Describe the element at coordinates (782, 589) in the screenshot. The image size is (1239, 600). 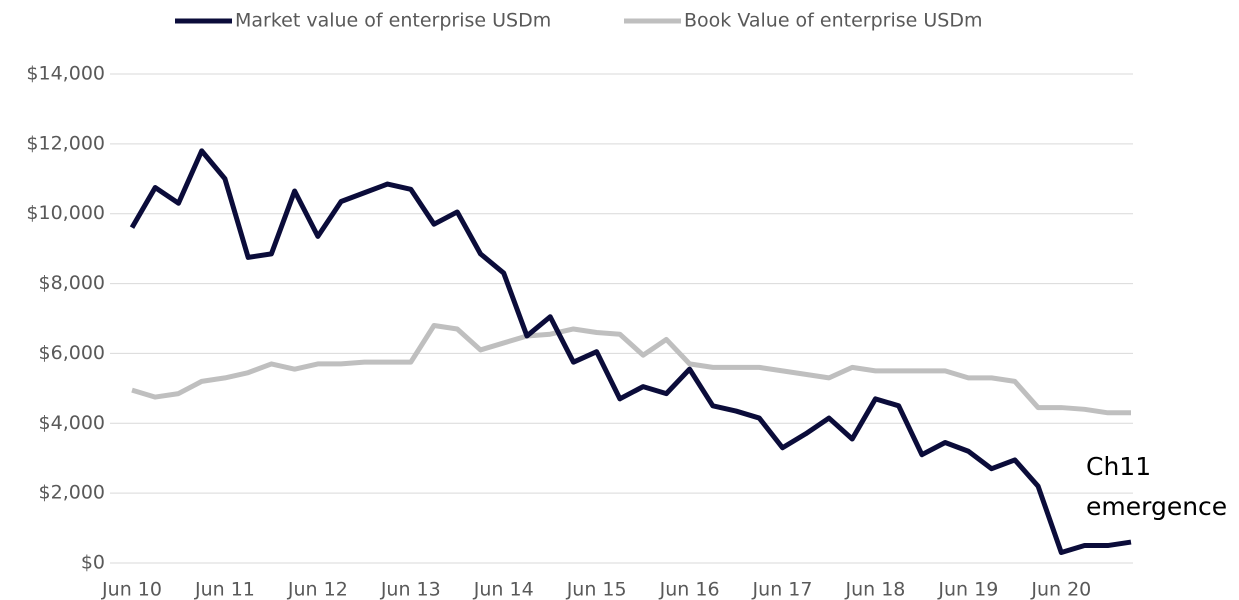
I see `x-tick-label: Jun 17` at that location.